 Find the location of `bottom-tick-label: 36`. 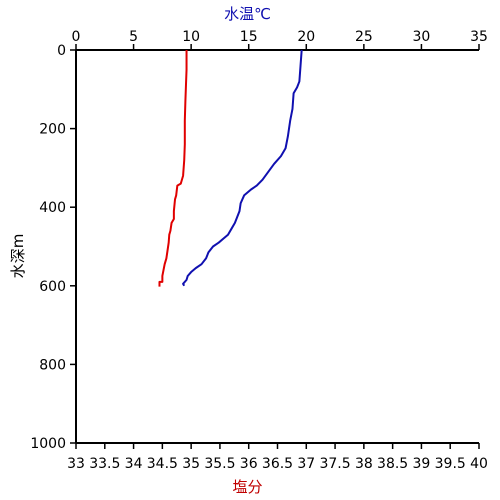

bottom-tick-label: 36 is located at coordinates (249, 464).